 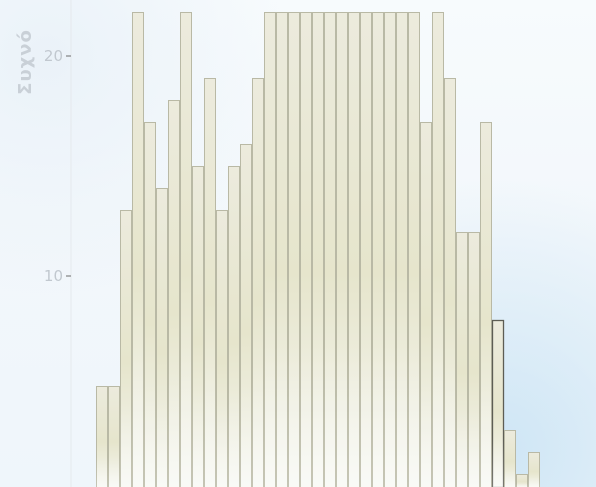 I want to click on y-axis-label: Συχνό, so click(x=25, y=62).